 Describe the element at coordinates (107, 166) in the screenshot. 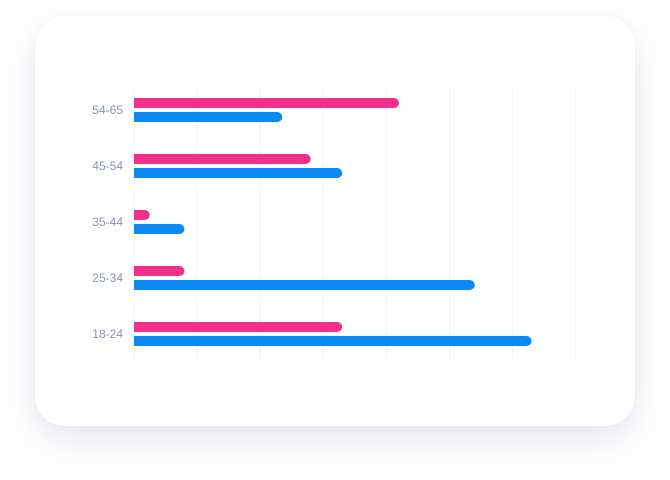

I see `category-label: 45-54` at that location.